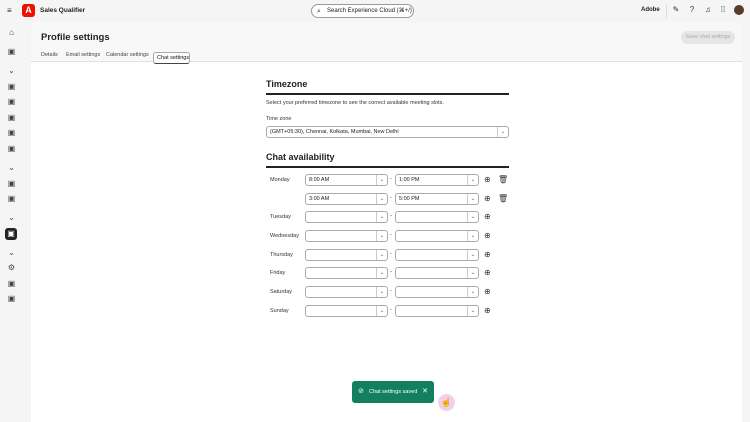  What do you see at coordinates (11, 132) in the screenshot?
I see `calendar-icon: ▣` at bounding box center [11, 132].